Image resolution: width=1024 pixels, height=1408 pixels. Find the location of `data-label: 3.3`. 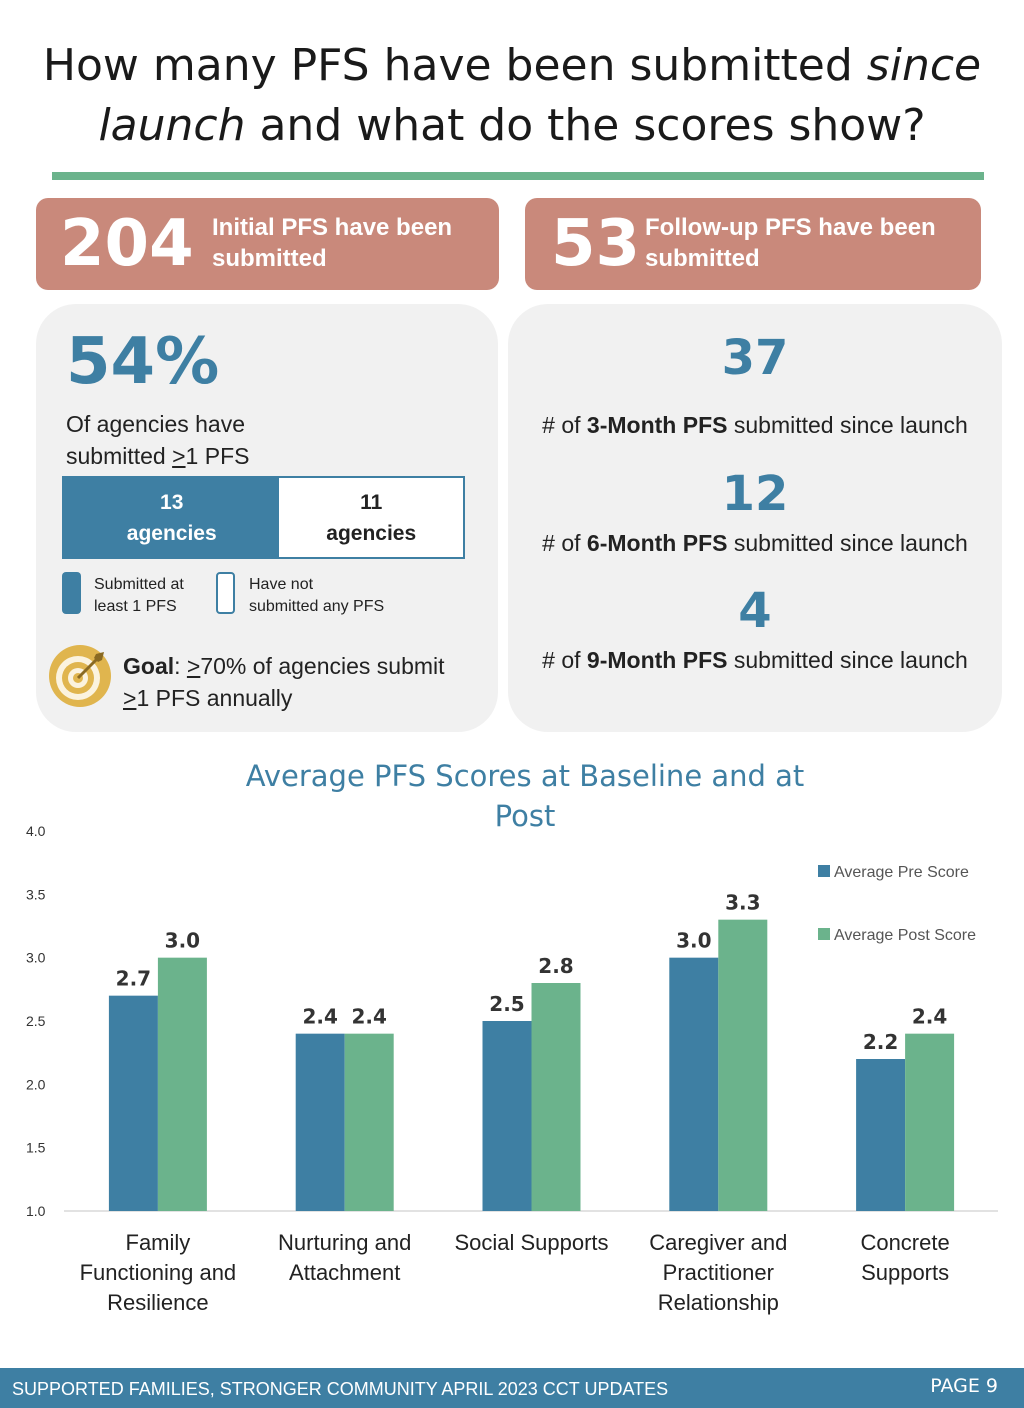

data-label: 3.3 is located at coordinates (742, 903).